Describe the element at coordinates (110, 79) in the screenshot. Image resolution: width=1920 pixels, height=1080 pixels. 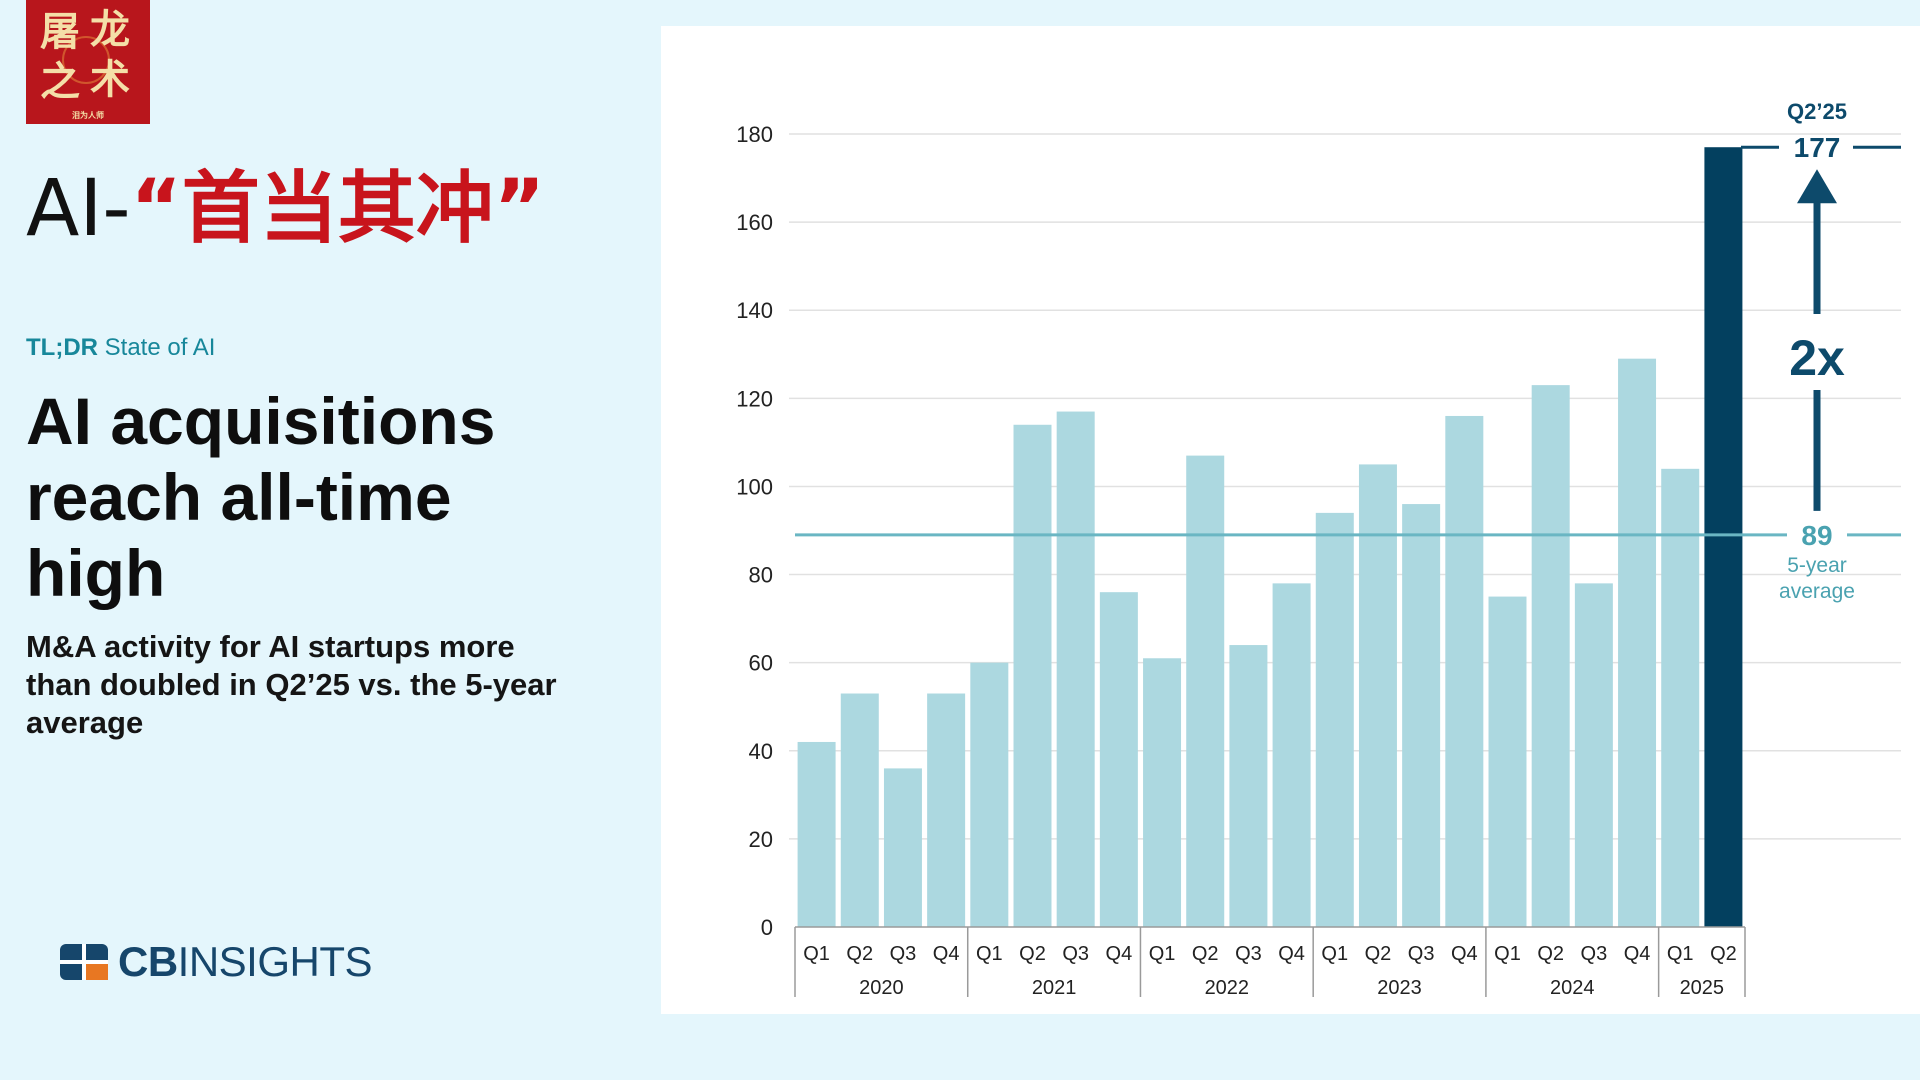
I see `badge-char-4: 术` at that location.